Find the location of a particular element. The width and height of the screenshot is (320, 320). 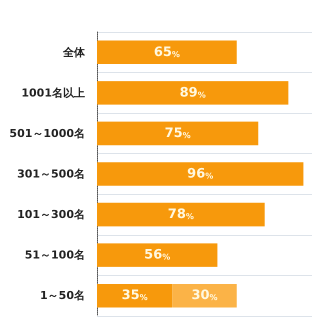

y-tick-label: 101～300名 is located at coordinates (51, 215).